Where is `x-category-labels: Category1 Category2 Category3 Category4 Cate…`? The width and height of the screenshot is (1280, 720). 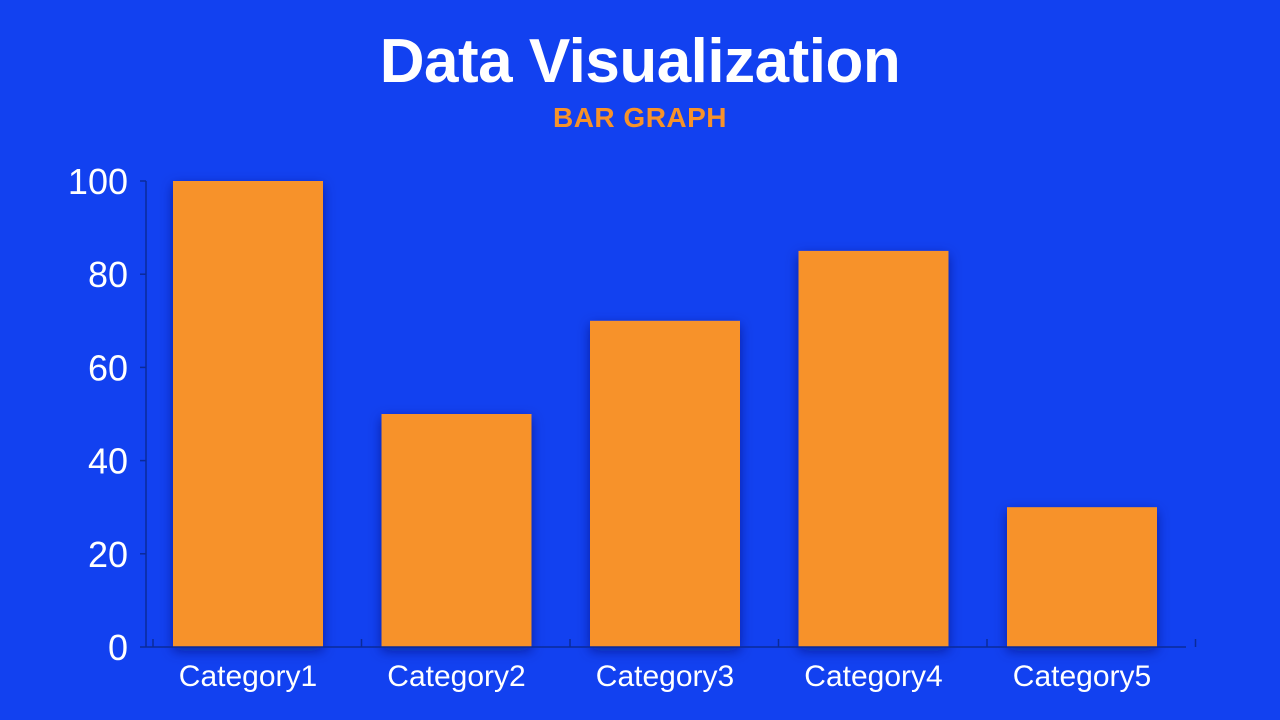
x-category-labels: Category1 Category2 Category3 Category4 Cate… is located at coordinates (665, 676).